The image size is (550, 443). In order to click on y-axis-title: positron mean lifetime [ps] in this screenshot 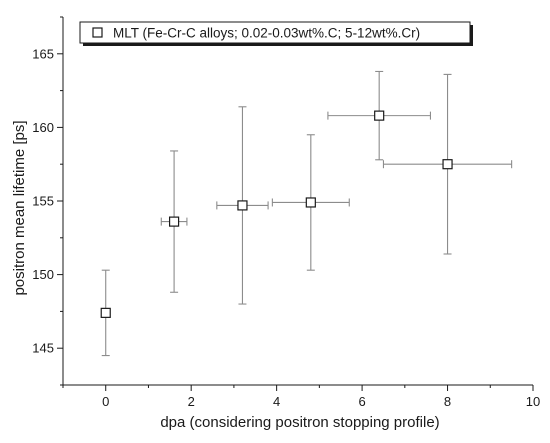, I will do `click(19, 207)`.